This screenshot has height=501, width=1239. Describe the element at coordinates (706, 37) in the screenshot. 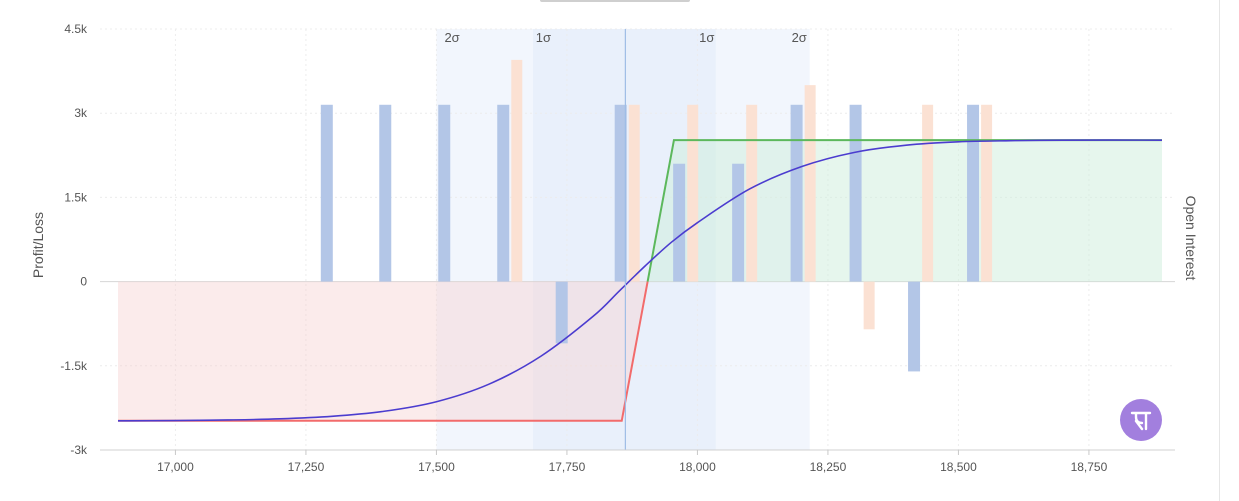

I see `sigma-label-2: 1σ` at that location.